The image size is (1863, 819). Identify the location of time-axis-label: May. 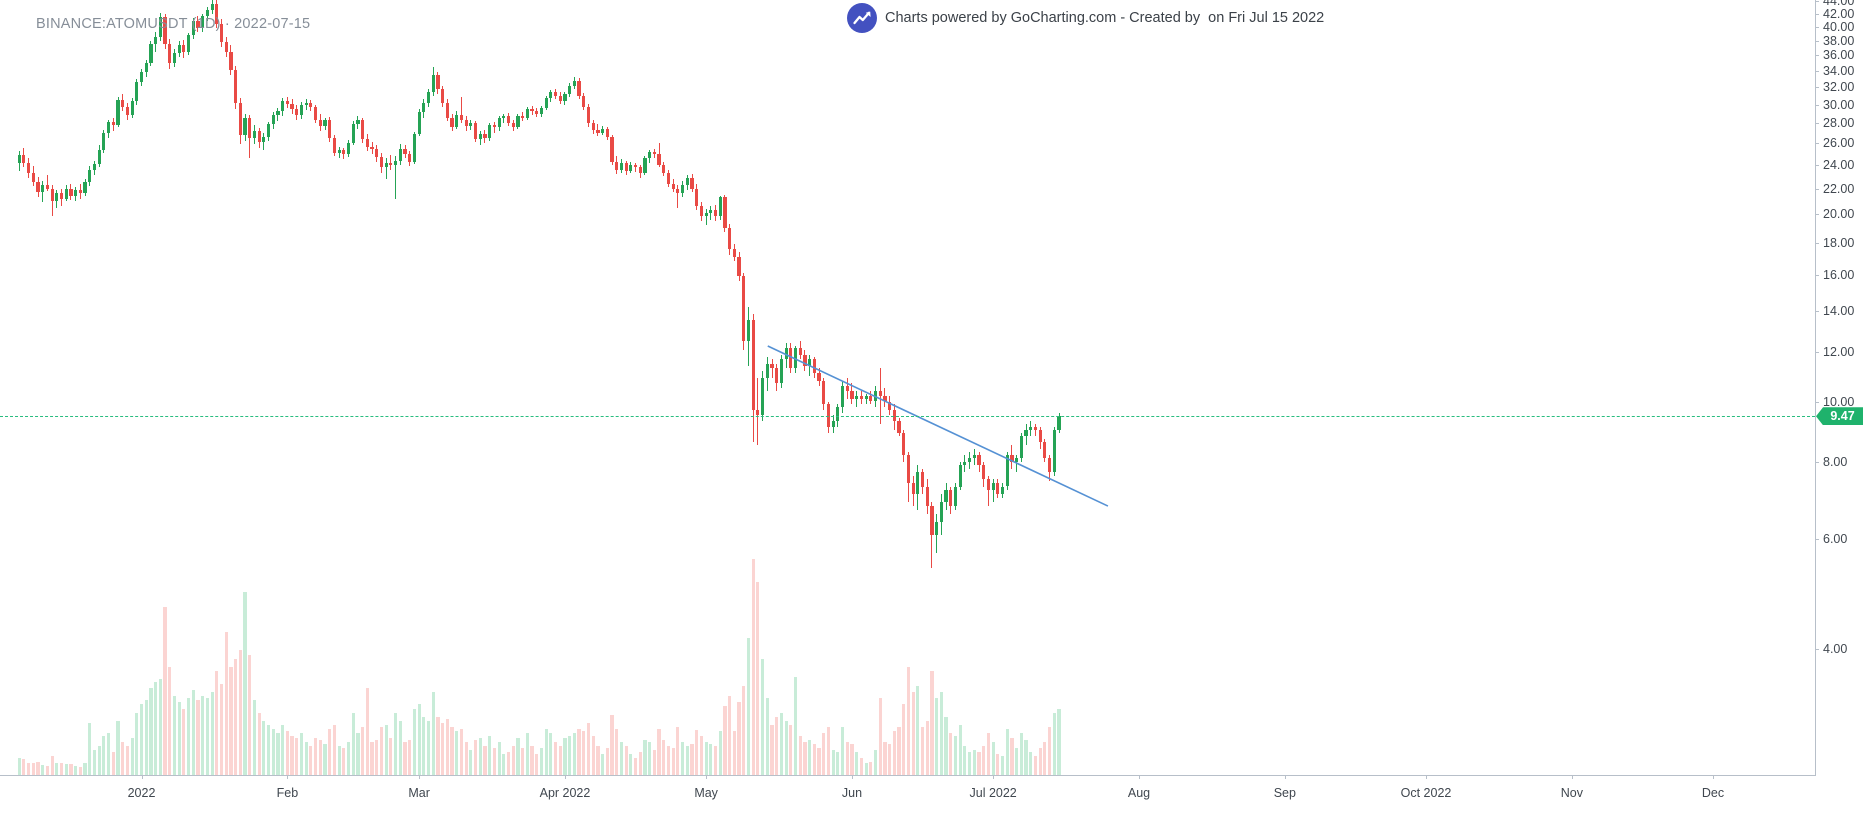
(706, 793).